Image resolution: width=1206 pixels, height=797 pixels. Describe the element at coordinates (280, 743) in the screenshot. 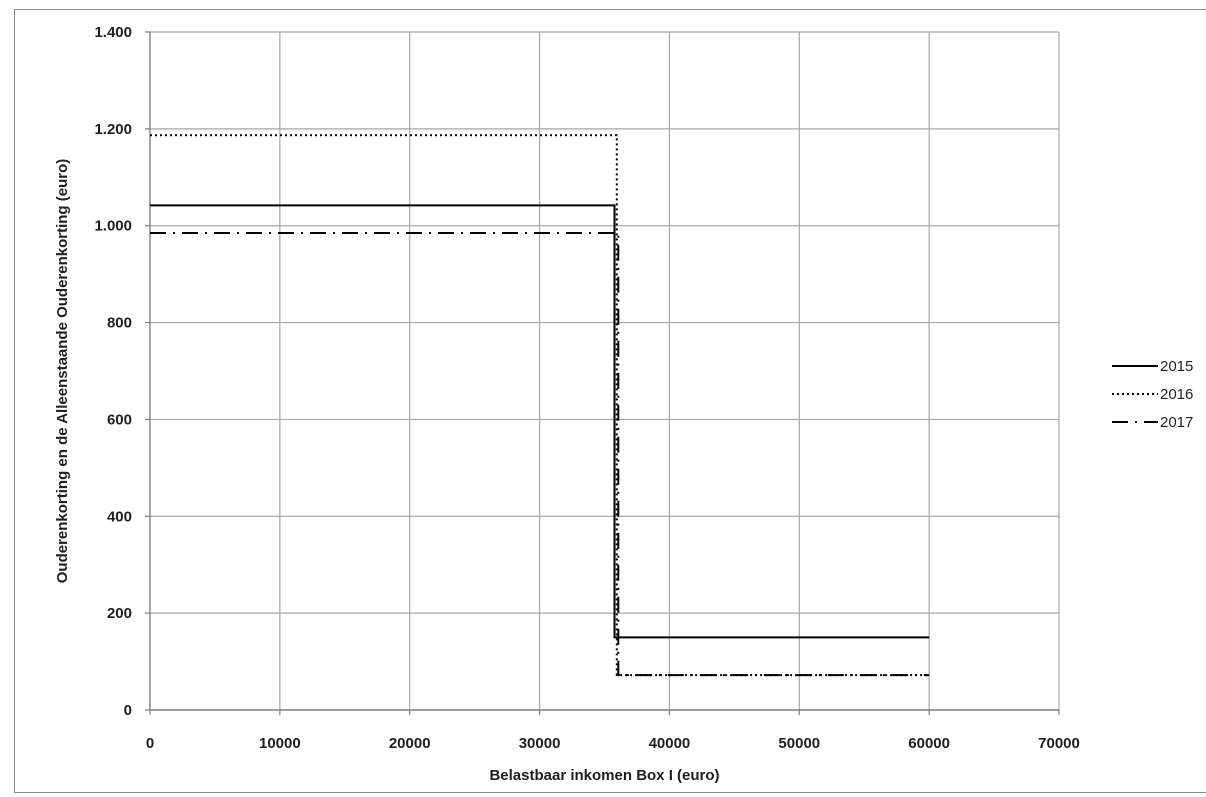

I see `x-tick-label: 10000` at that location.